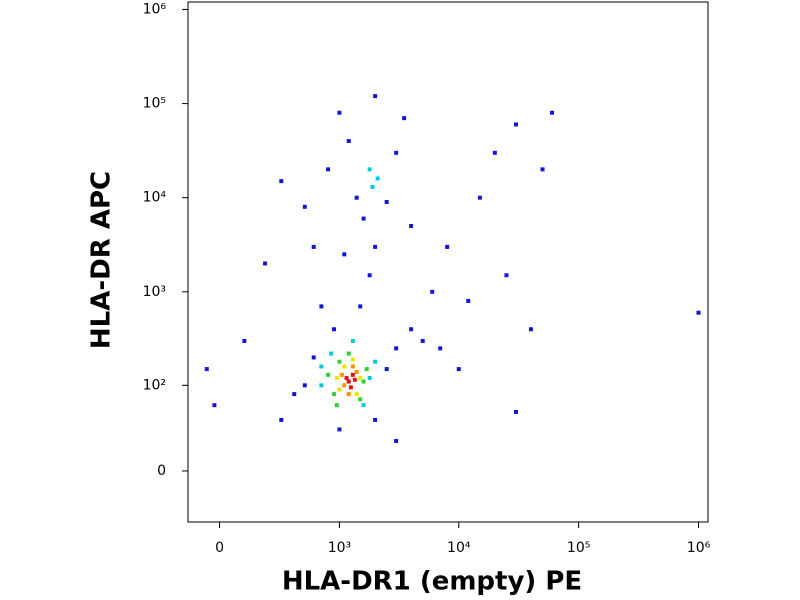 The height and width of the screenshot is (600, 800). What do you see at coordinates (432, 582) in the screenshot?
I see `x-axis-title: HLA-DR1 (empty) PE` at bounding box center [432, 582].